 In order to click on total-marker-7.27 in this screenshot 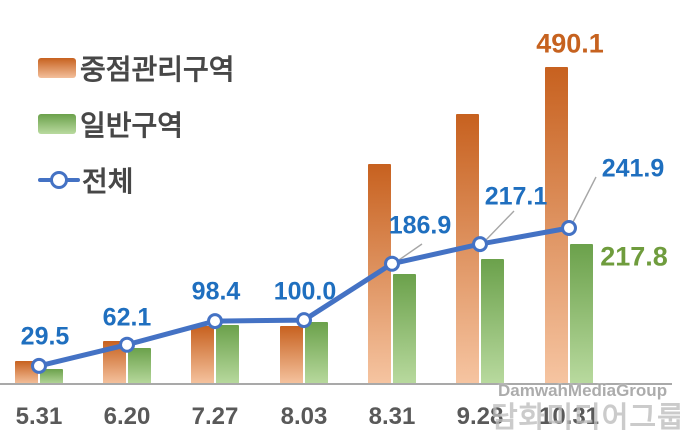, I will do `click(215, 321)`.